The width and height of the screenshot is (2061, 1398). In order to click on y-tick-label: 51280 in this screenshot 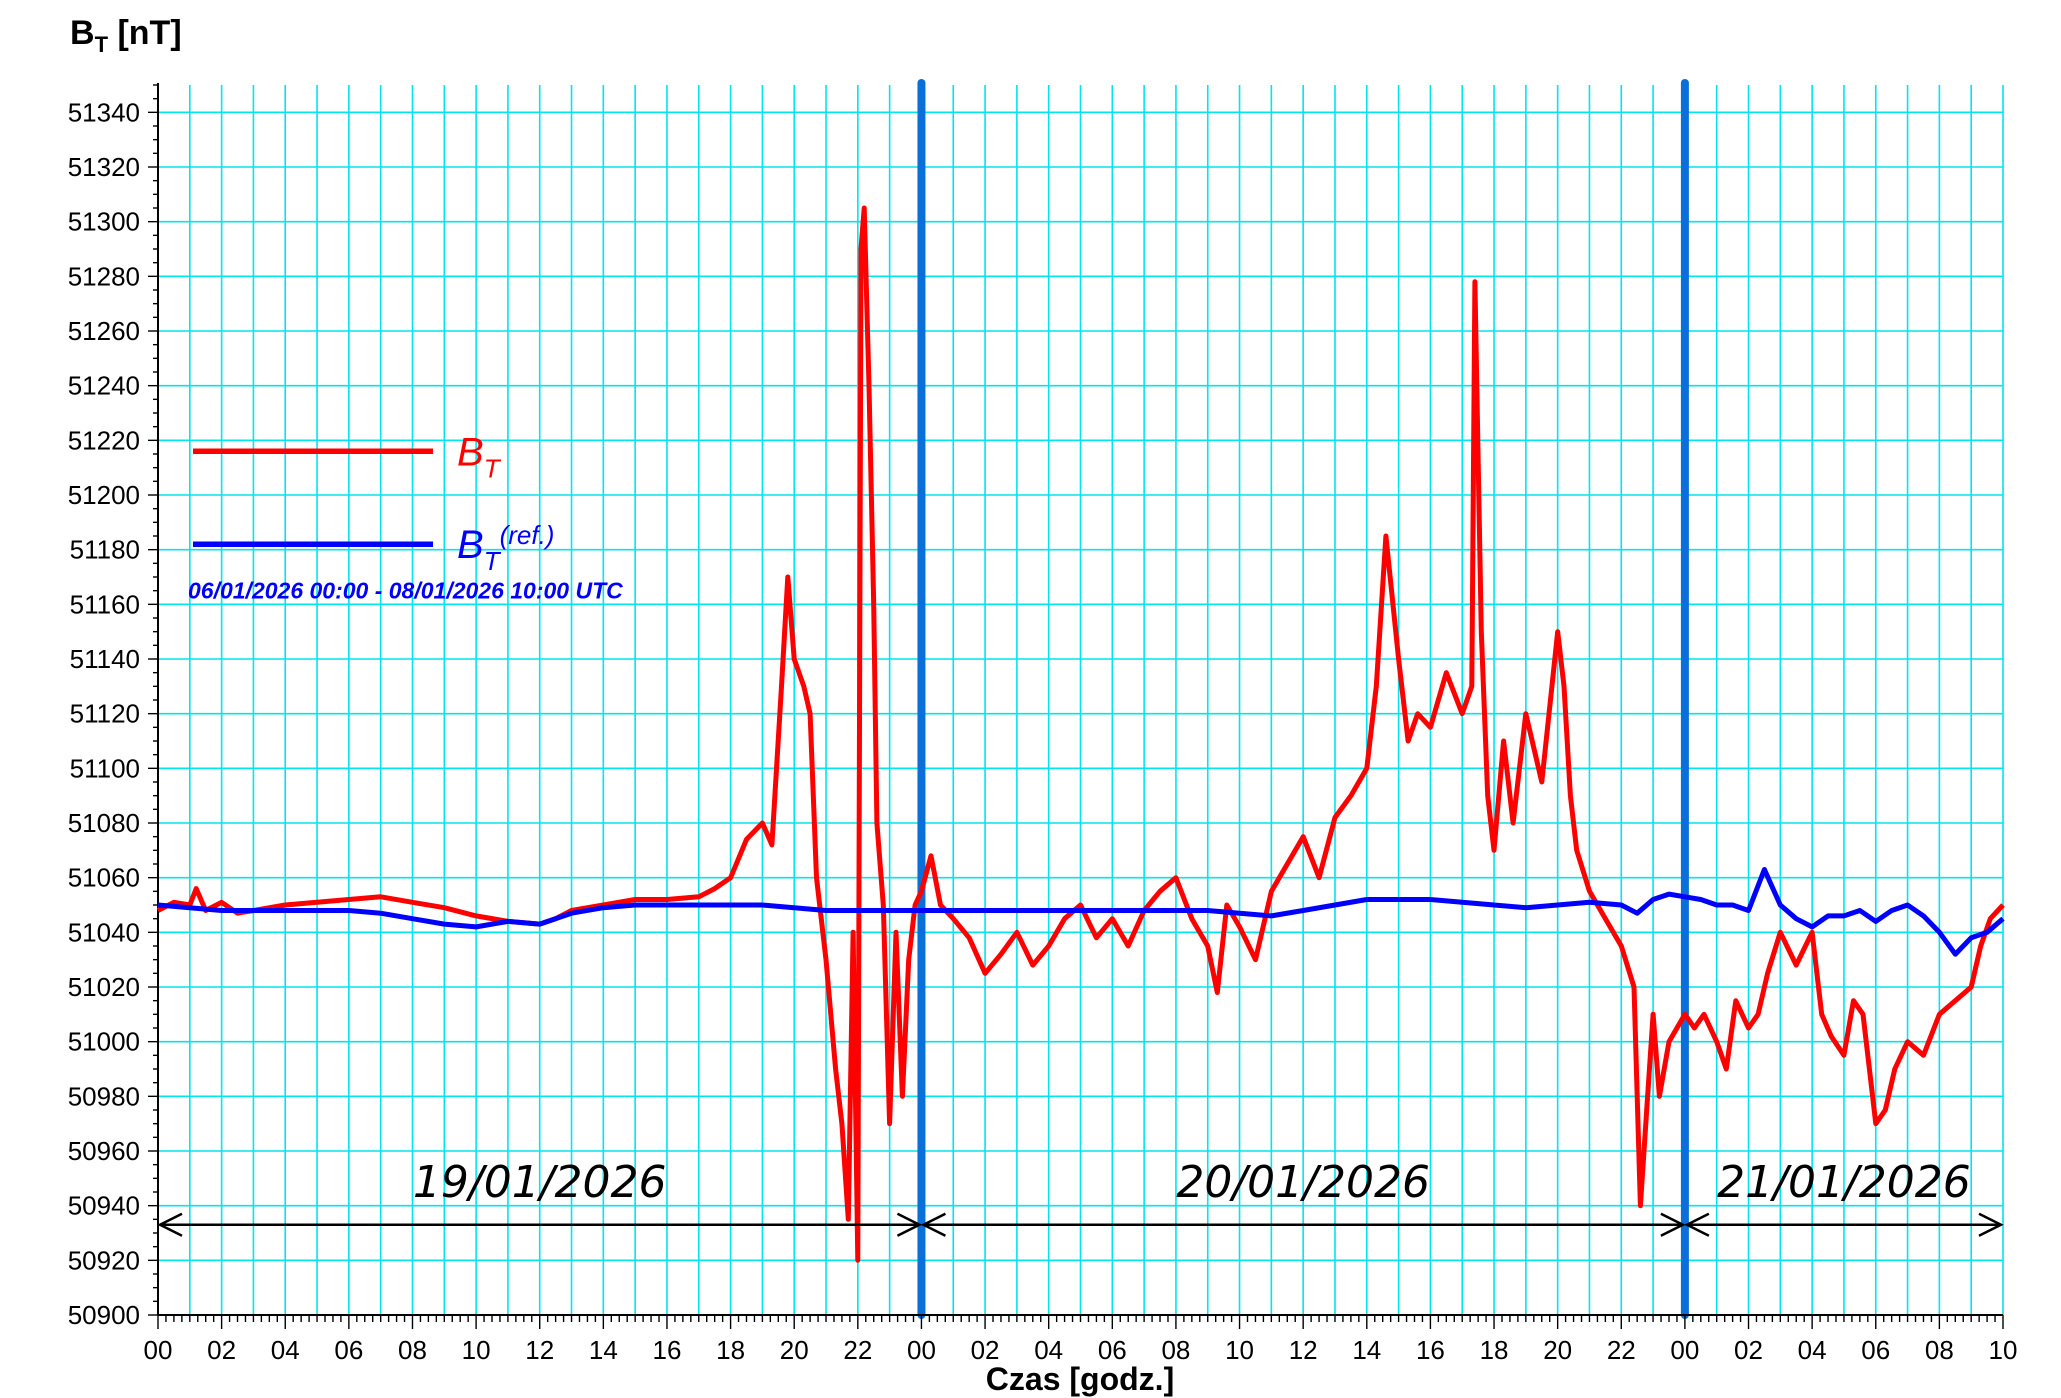, I will do `click(104, 276)`.